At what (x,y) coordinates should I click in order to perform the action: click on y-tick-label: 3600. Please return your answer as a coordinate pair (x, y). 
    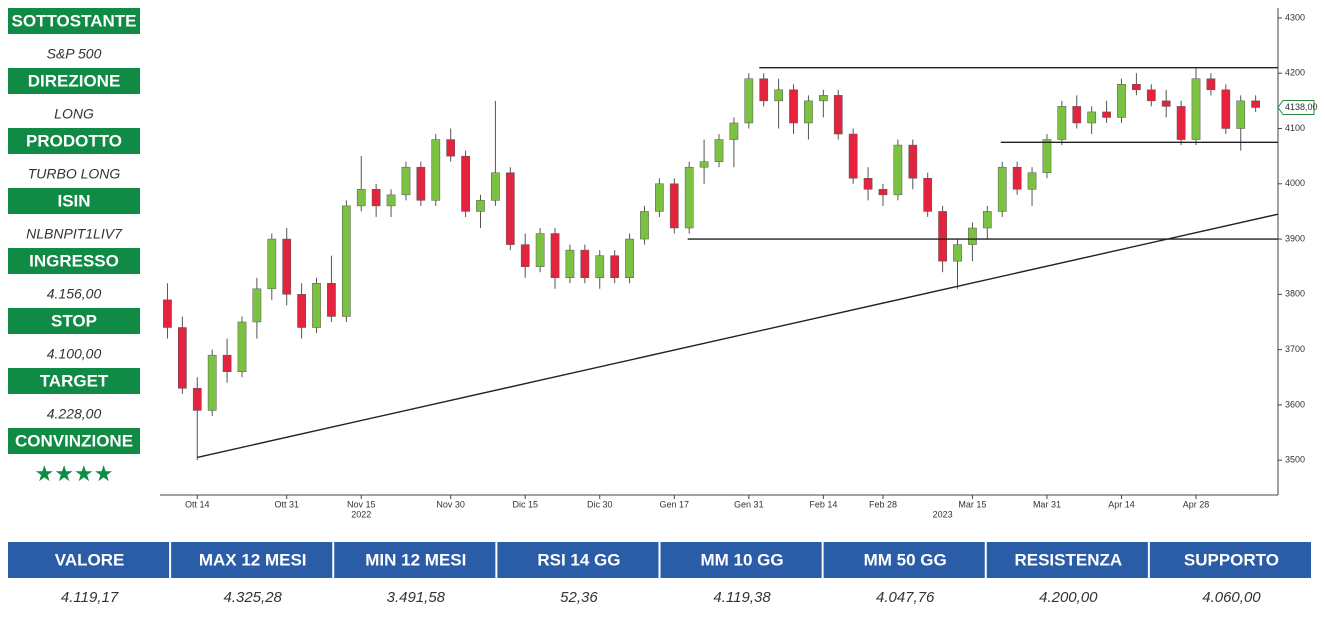
    Looking at the image, I should click on (1295, 404).